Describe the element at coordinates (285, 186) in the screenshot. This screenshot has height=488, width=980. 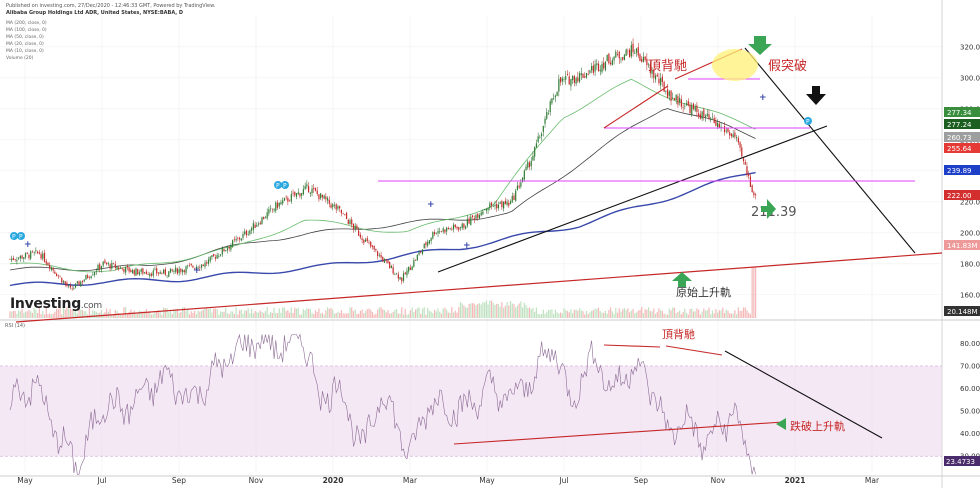
I see `dividend-marker-label: P` at that location.